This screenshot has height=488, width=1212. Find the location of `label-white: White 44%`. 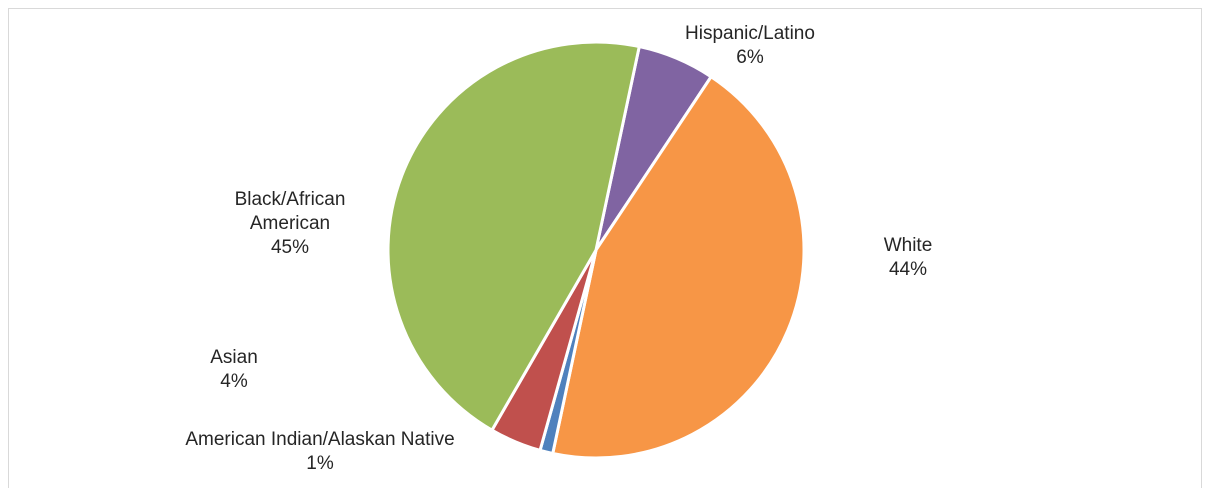

label-white: White 44% is located at coordinates (908, 258).